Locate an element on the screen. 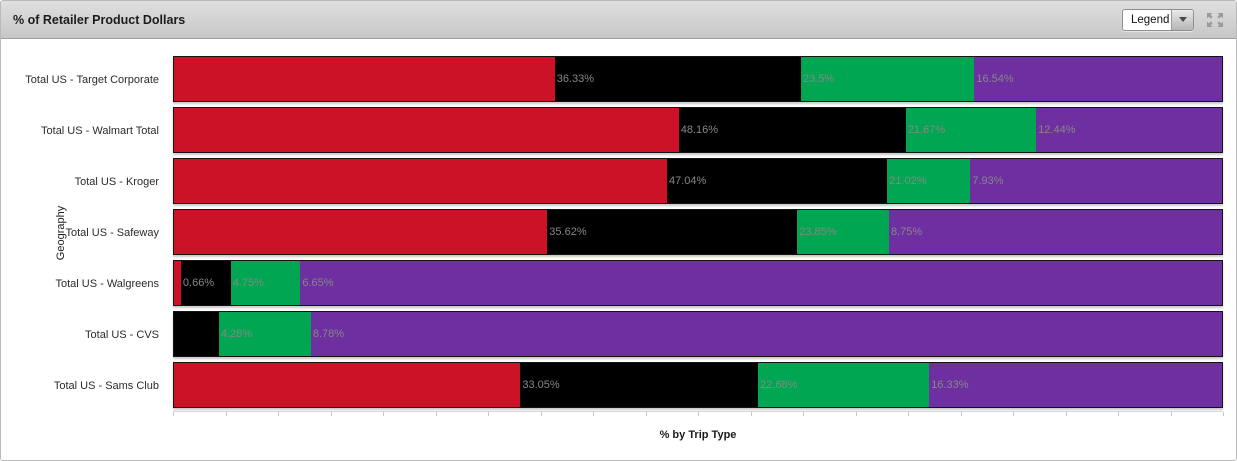  stacked-bar: 4.28% 8.78% is located at coordinates (698, 334).